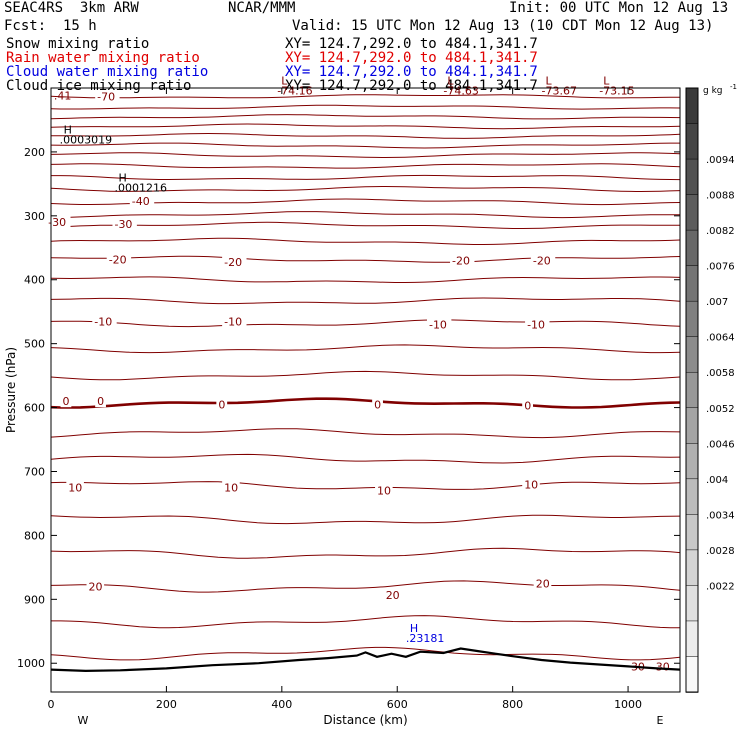  What do you see at coordinates (99, 86) in the screenshot?
I see `field-cloudice-label: Cloud ice mixing ratio` at bounding box center [99, 86].